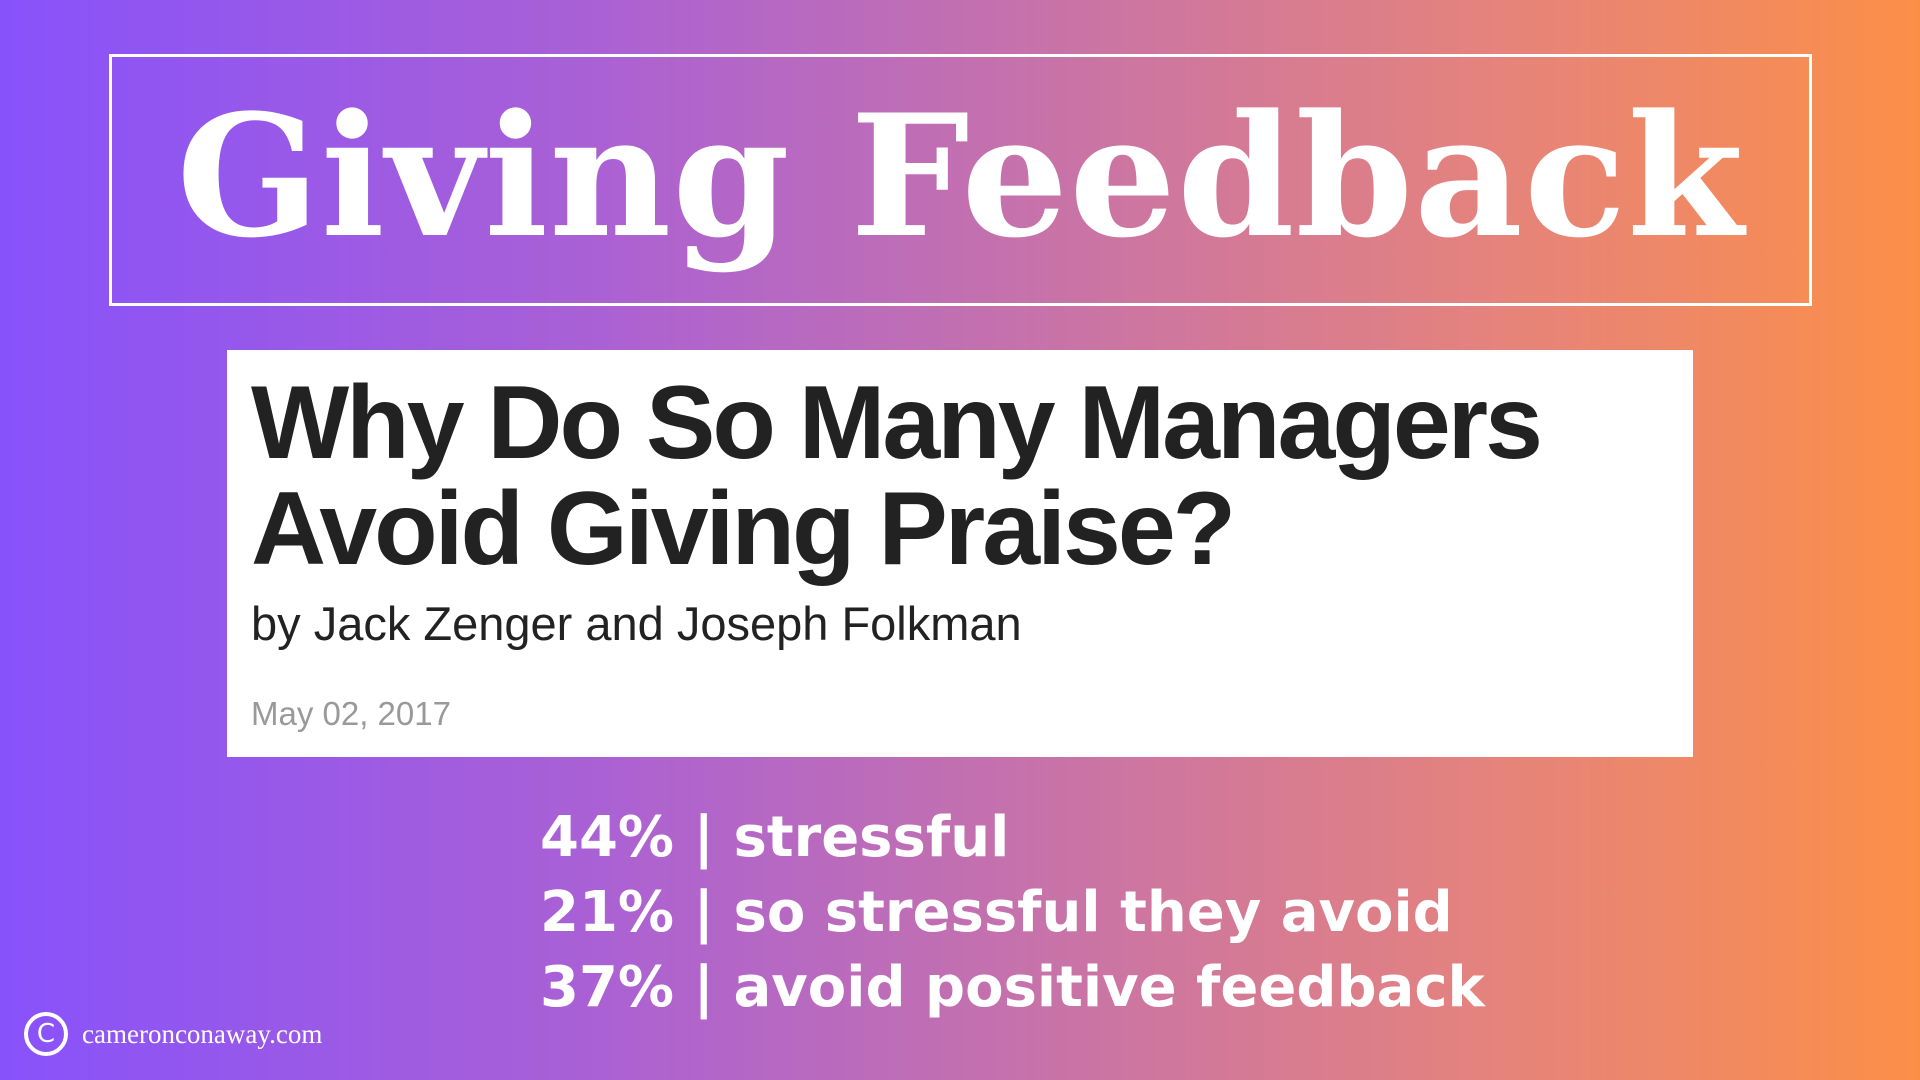  What do you see at coordinates (996, 912) in the screenshot?
I see `stat-item: 21% | so stressful they avoid` at bounding box center [996, 912].